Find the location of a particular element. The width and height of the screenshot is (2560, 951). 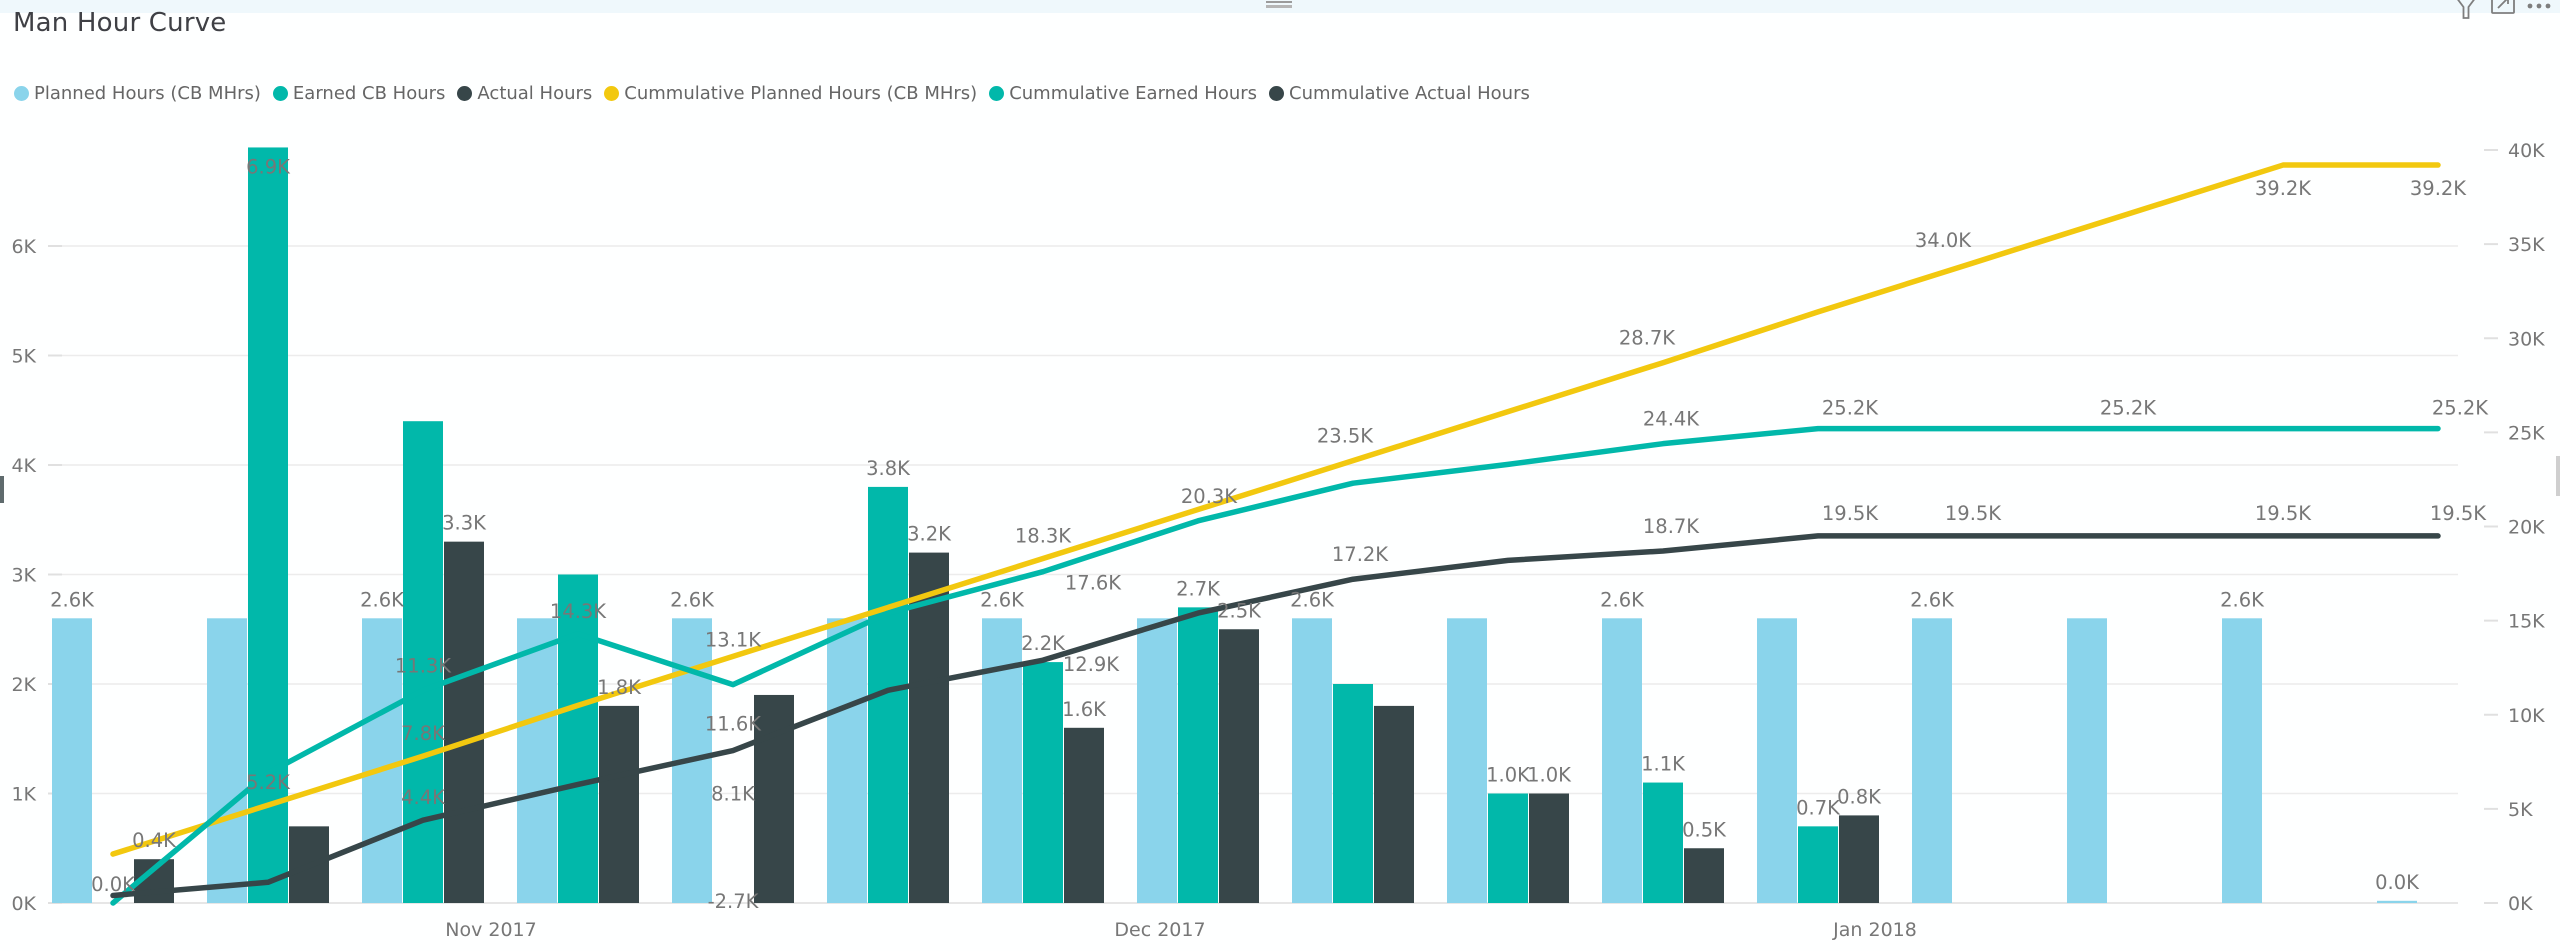

scrollbar-sliver is located at coordinates (2558, 476).